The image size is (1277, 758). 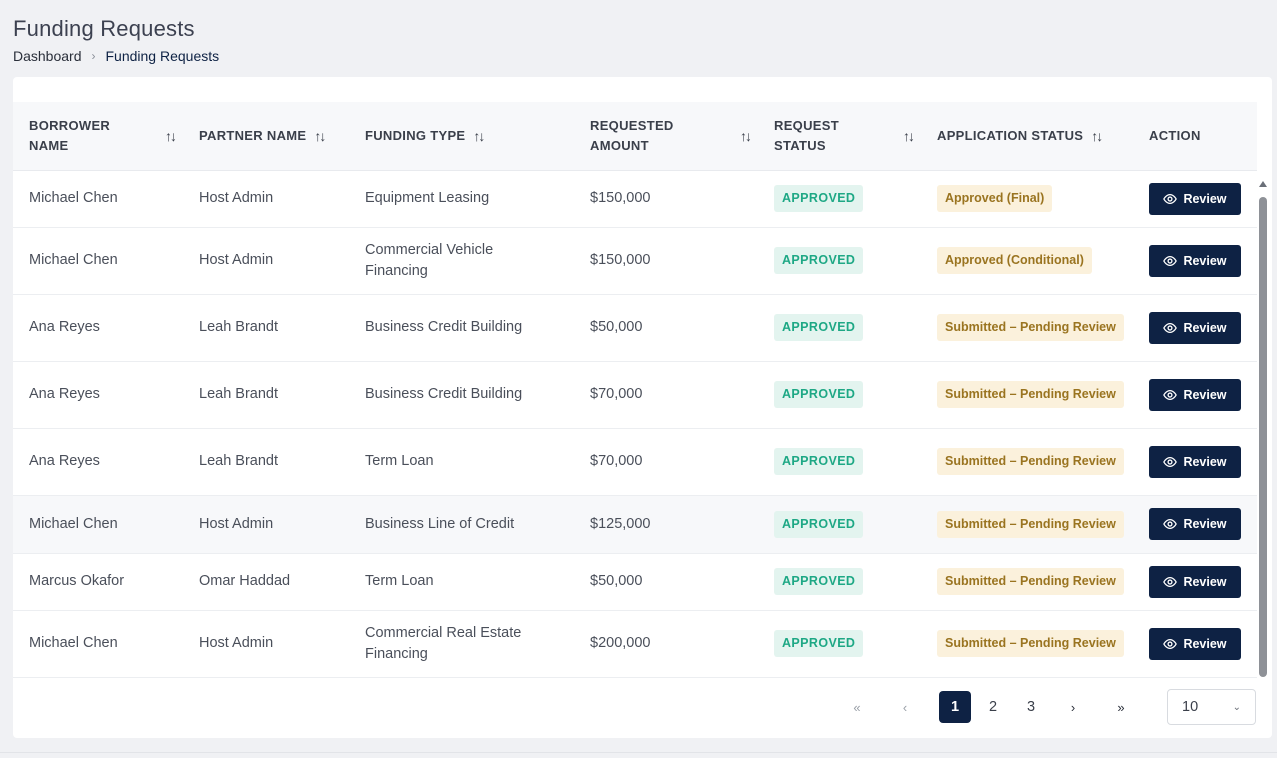 What do you see at coordinates (839, 136) in the screenshot?
I see `column-header-4: REQUEST STATUS ↑↓` at bounding box center [839, 136].